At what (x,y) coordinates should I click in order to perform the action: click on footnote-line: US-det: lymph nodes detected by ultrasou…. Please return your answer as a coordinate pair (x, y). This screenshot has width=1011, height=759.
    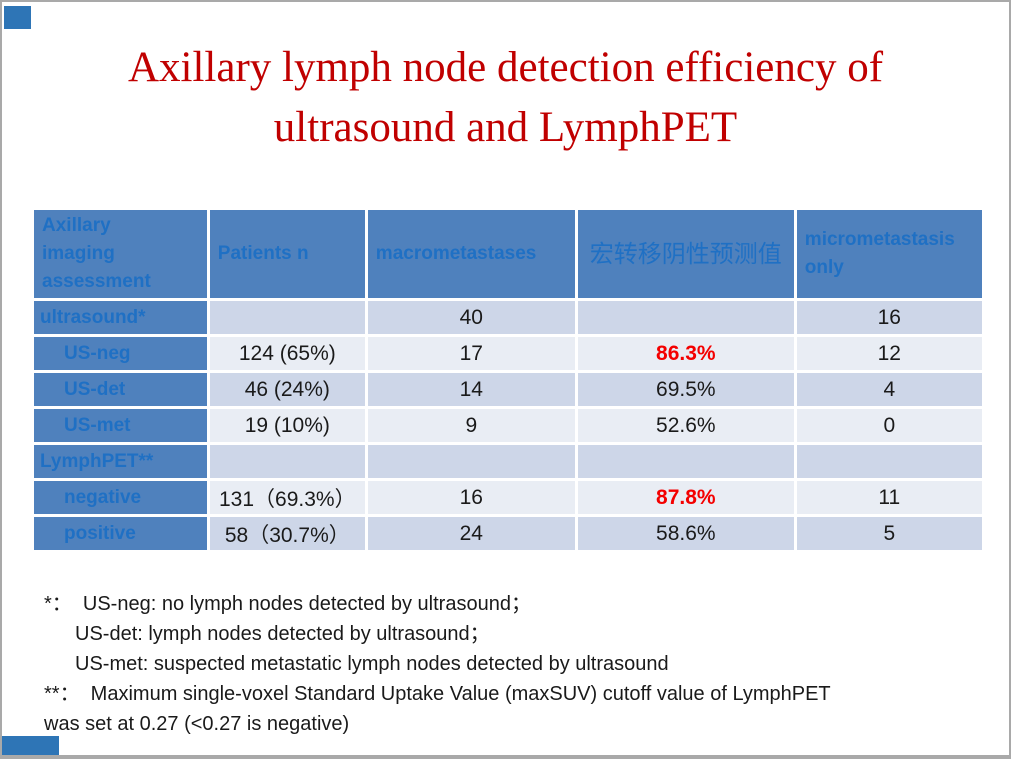
    Looking at the image, I should click on (282, 634).